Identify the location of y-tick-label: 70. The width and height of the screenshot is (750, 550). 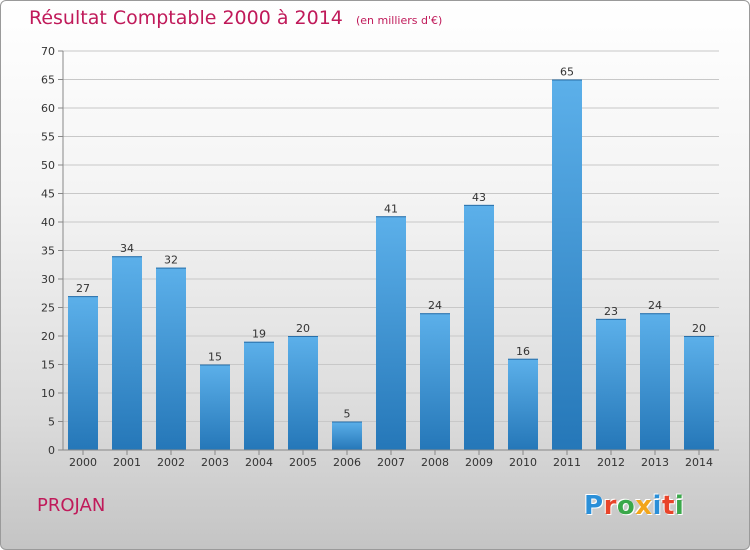
(48, 51).